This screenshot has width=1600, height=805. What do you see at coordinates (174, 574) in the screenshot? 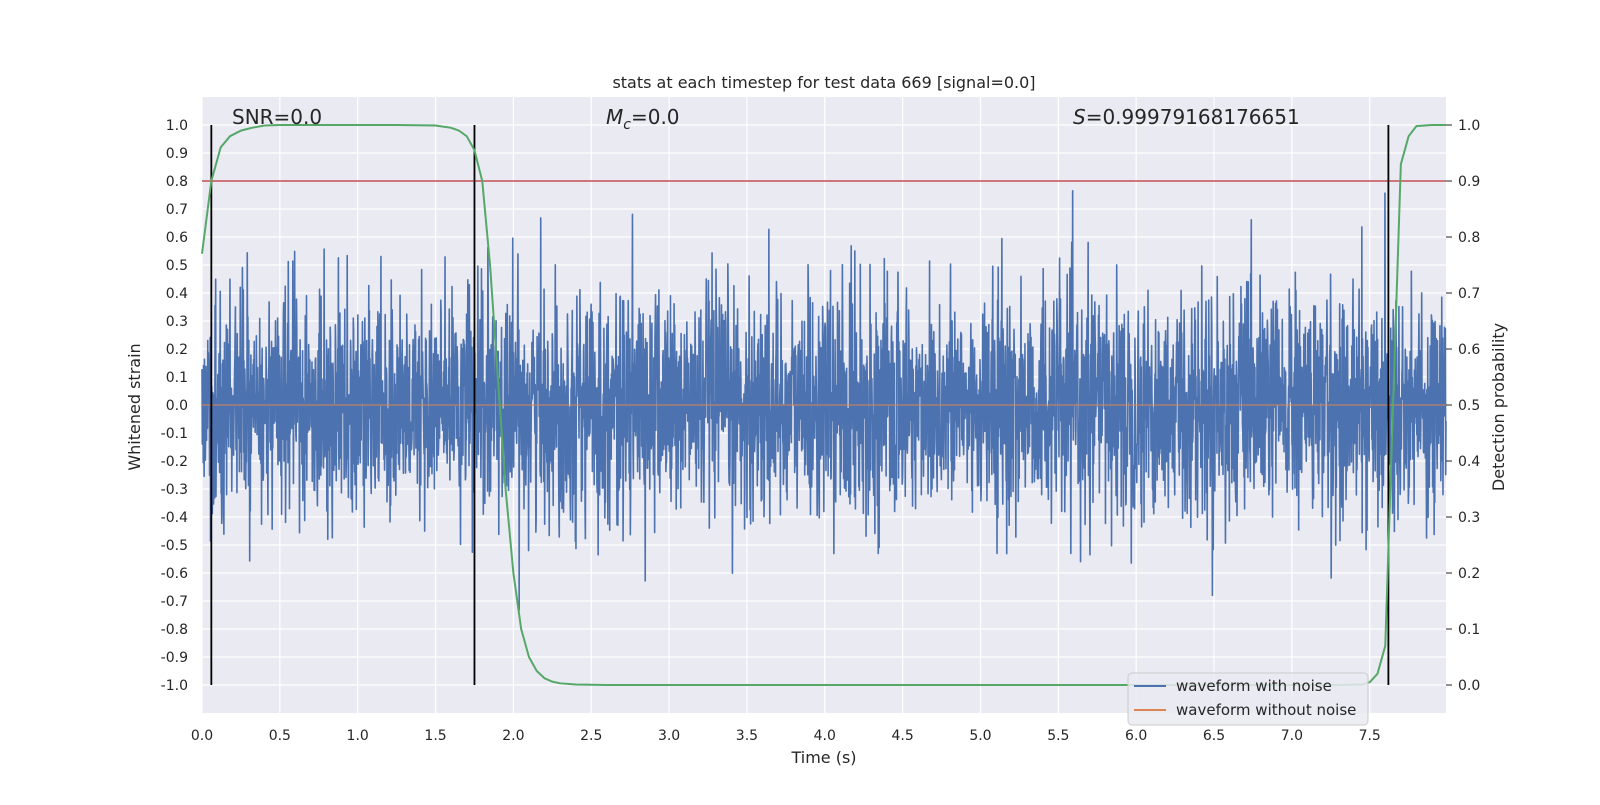
I see `y-tick-label: -0.6` at bounding box center [174, 574].